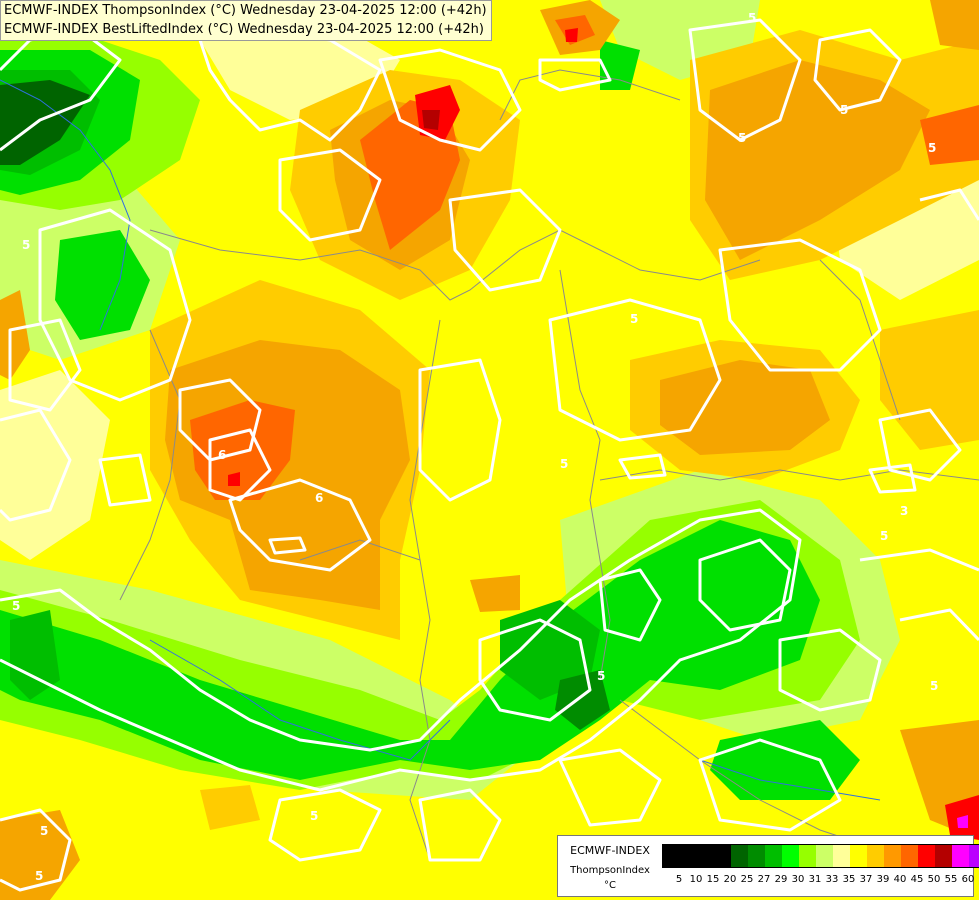 The height and width of the screenshot is (900, 979). Describe the element at coordinates (15, 335) in the screenshot. I see `orange-area-west` at that location.